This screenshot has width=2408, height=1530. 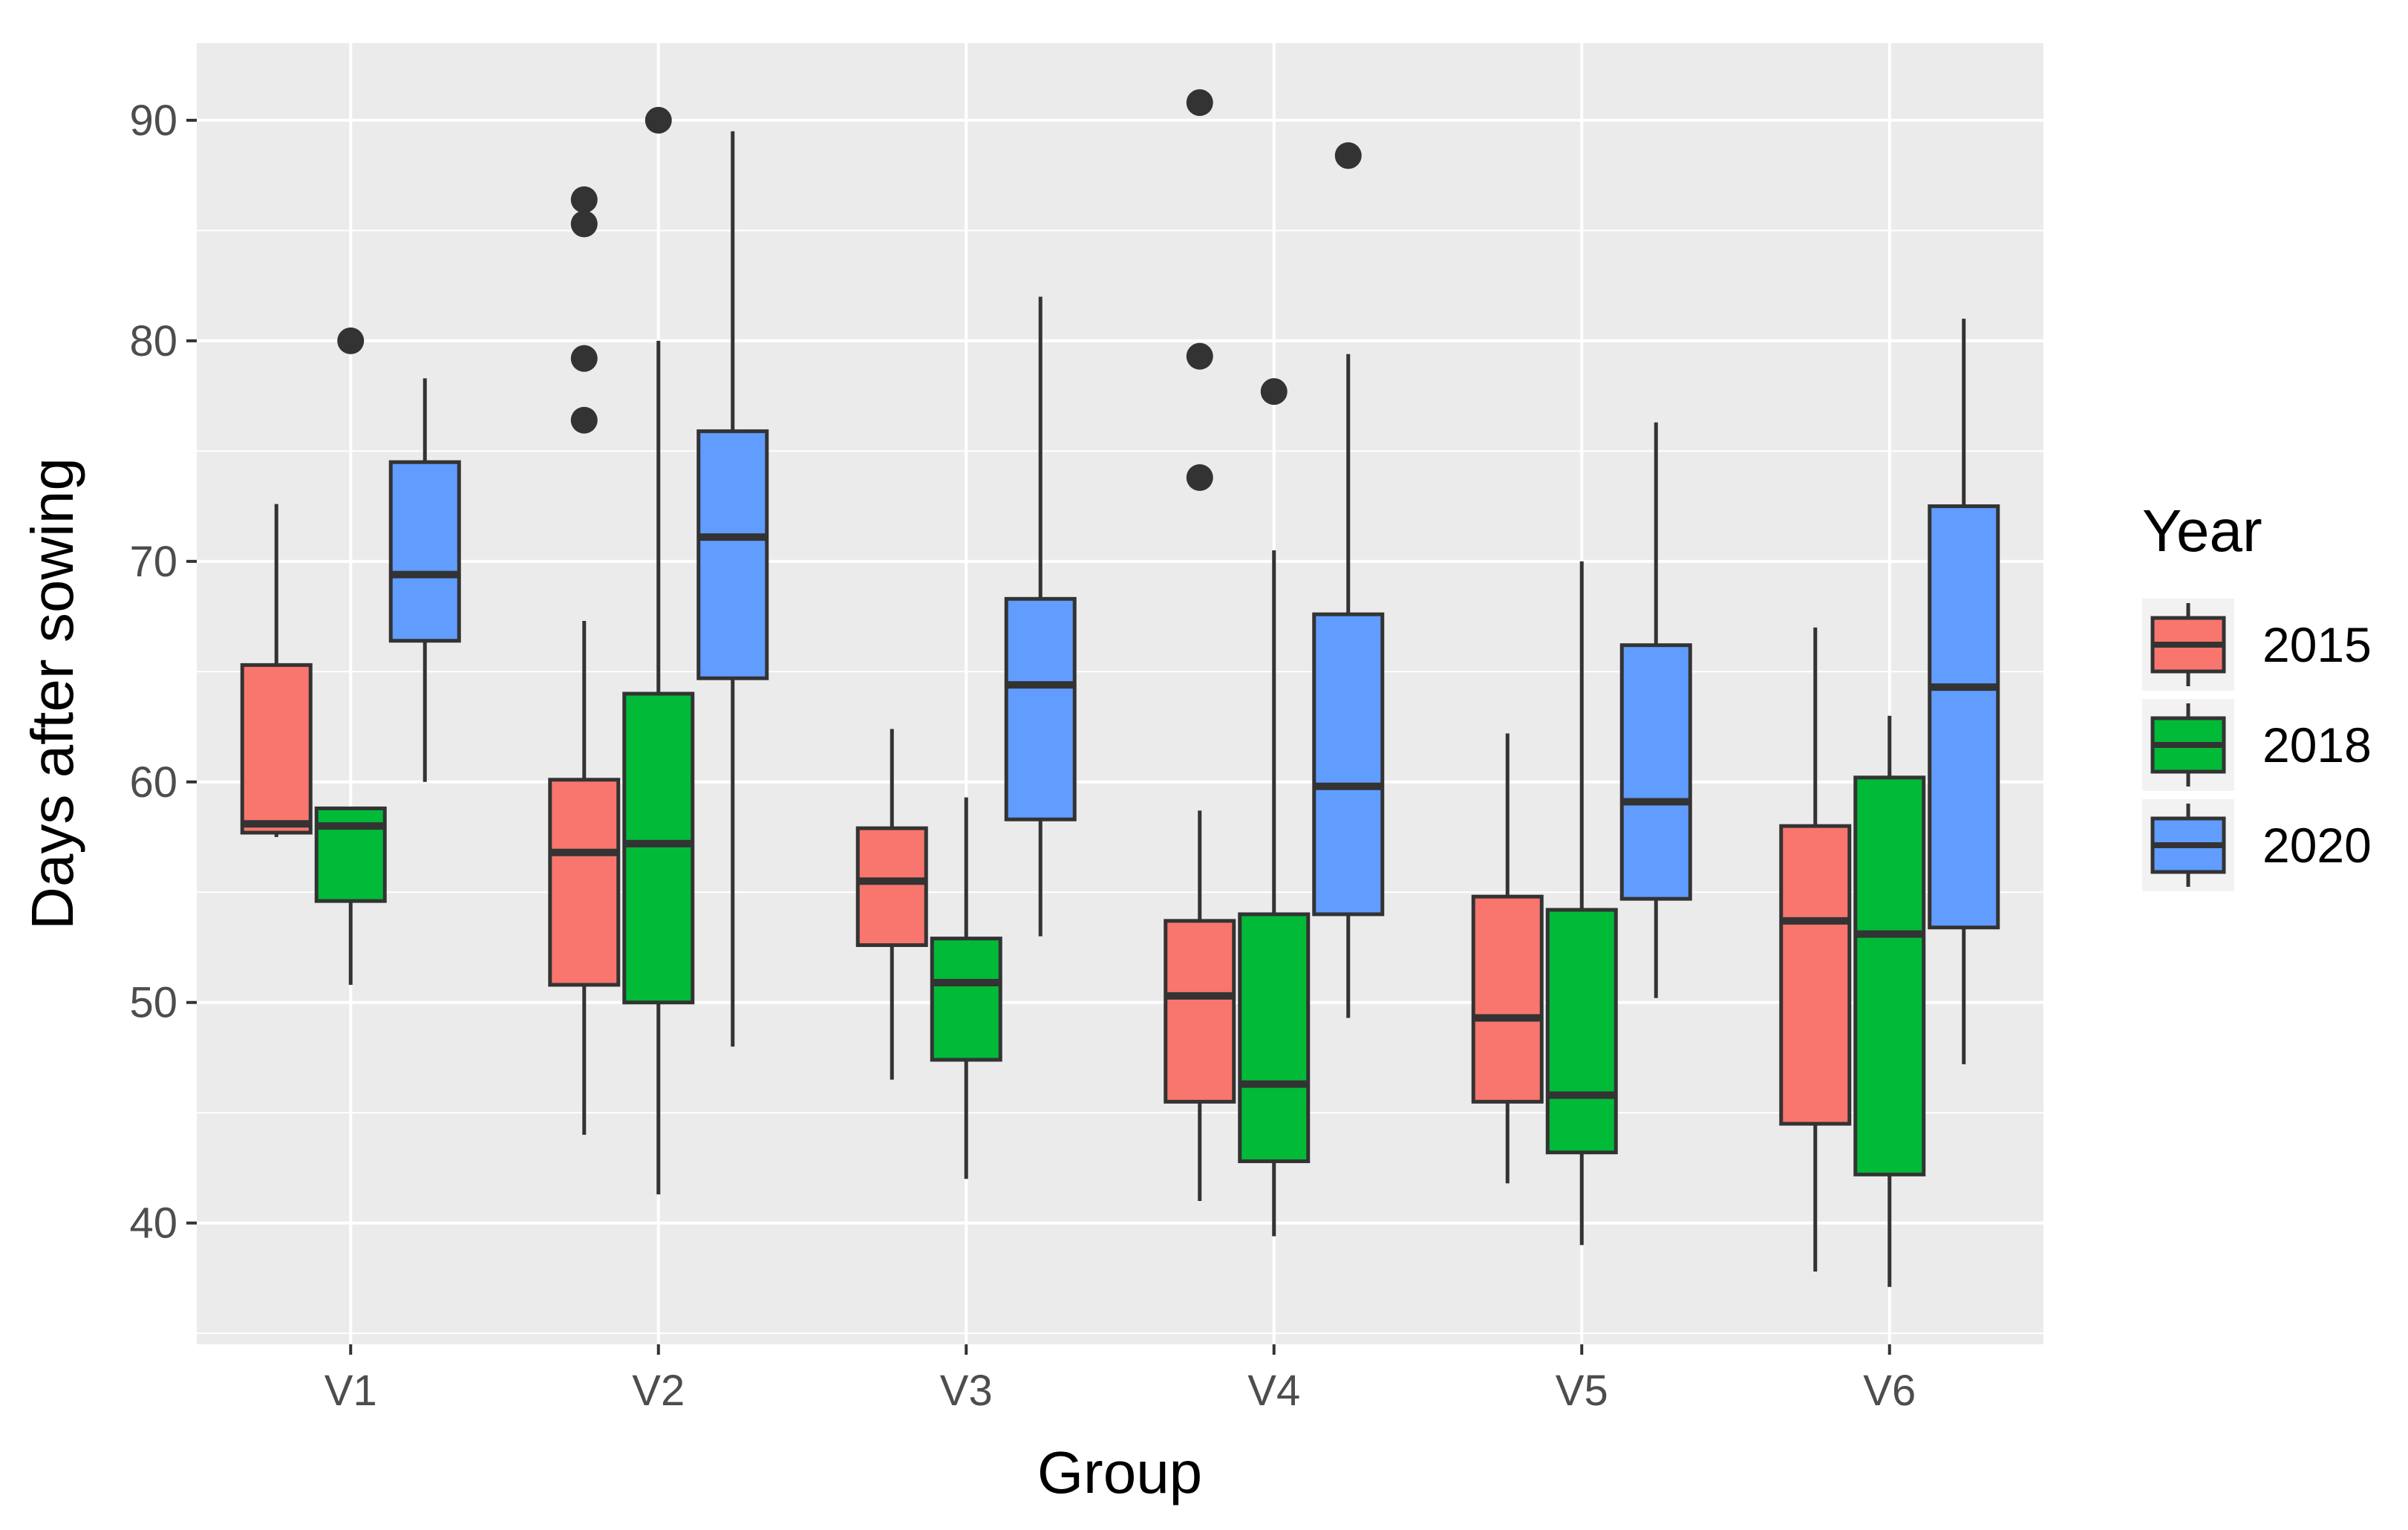 I want to click on x-tick-label: V5, so click(x=1582, y=1391).